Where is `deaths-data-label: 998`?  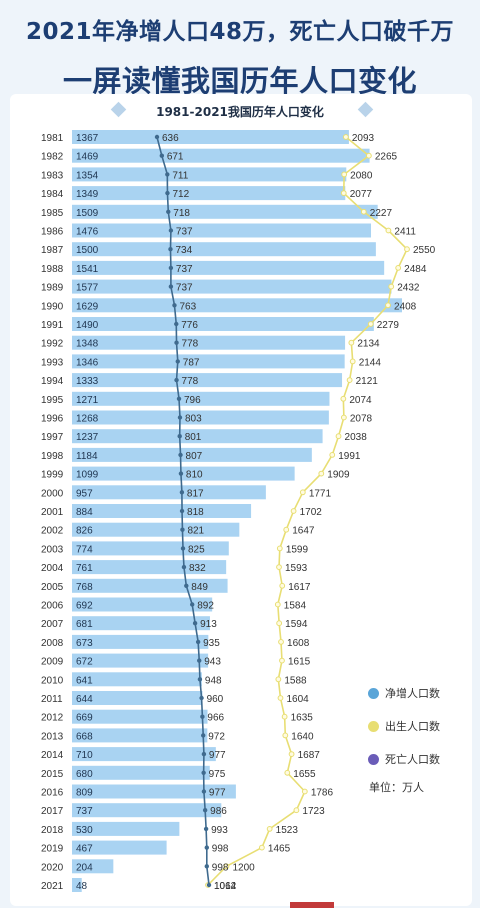 deaths-data-label: 998 is located at coordinates (220, 867).